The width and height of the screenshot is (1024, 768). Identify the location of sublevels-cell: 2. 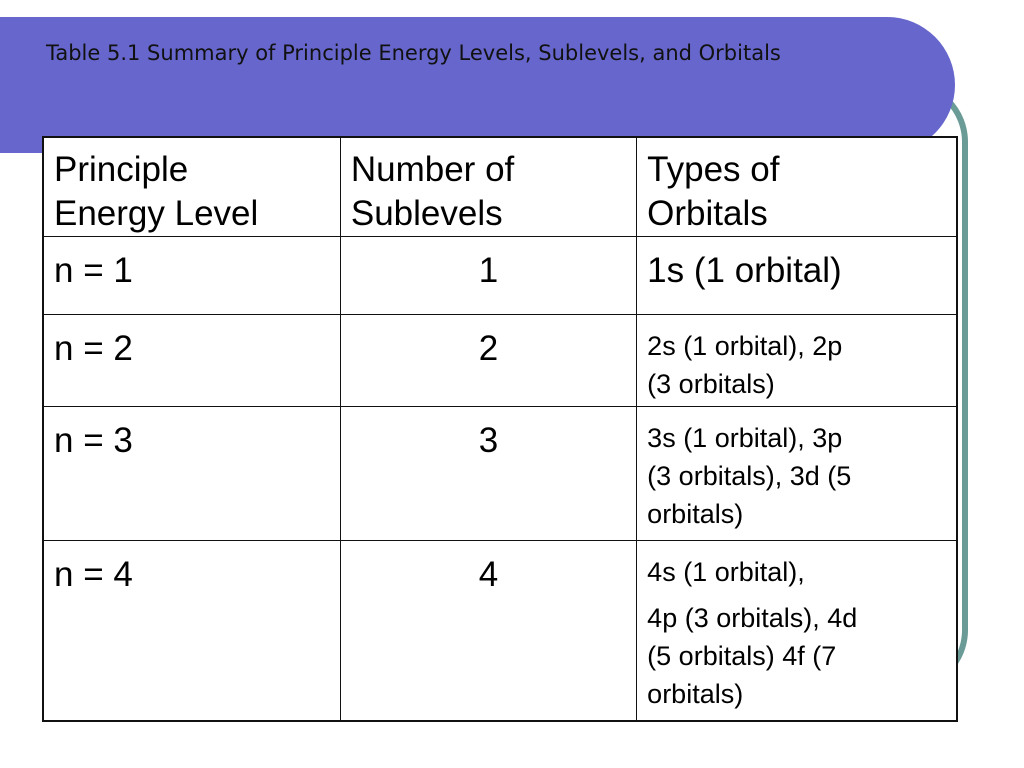
(488, 360).